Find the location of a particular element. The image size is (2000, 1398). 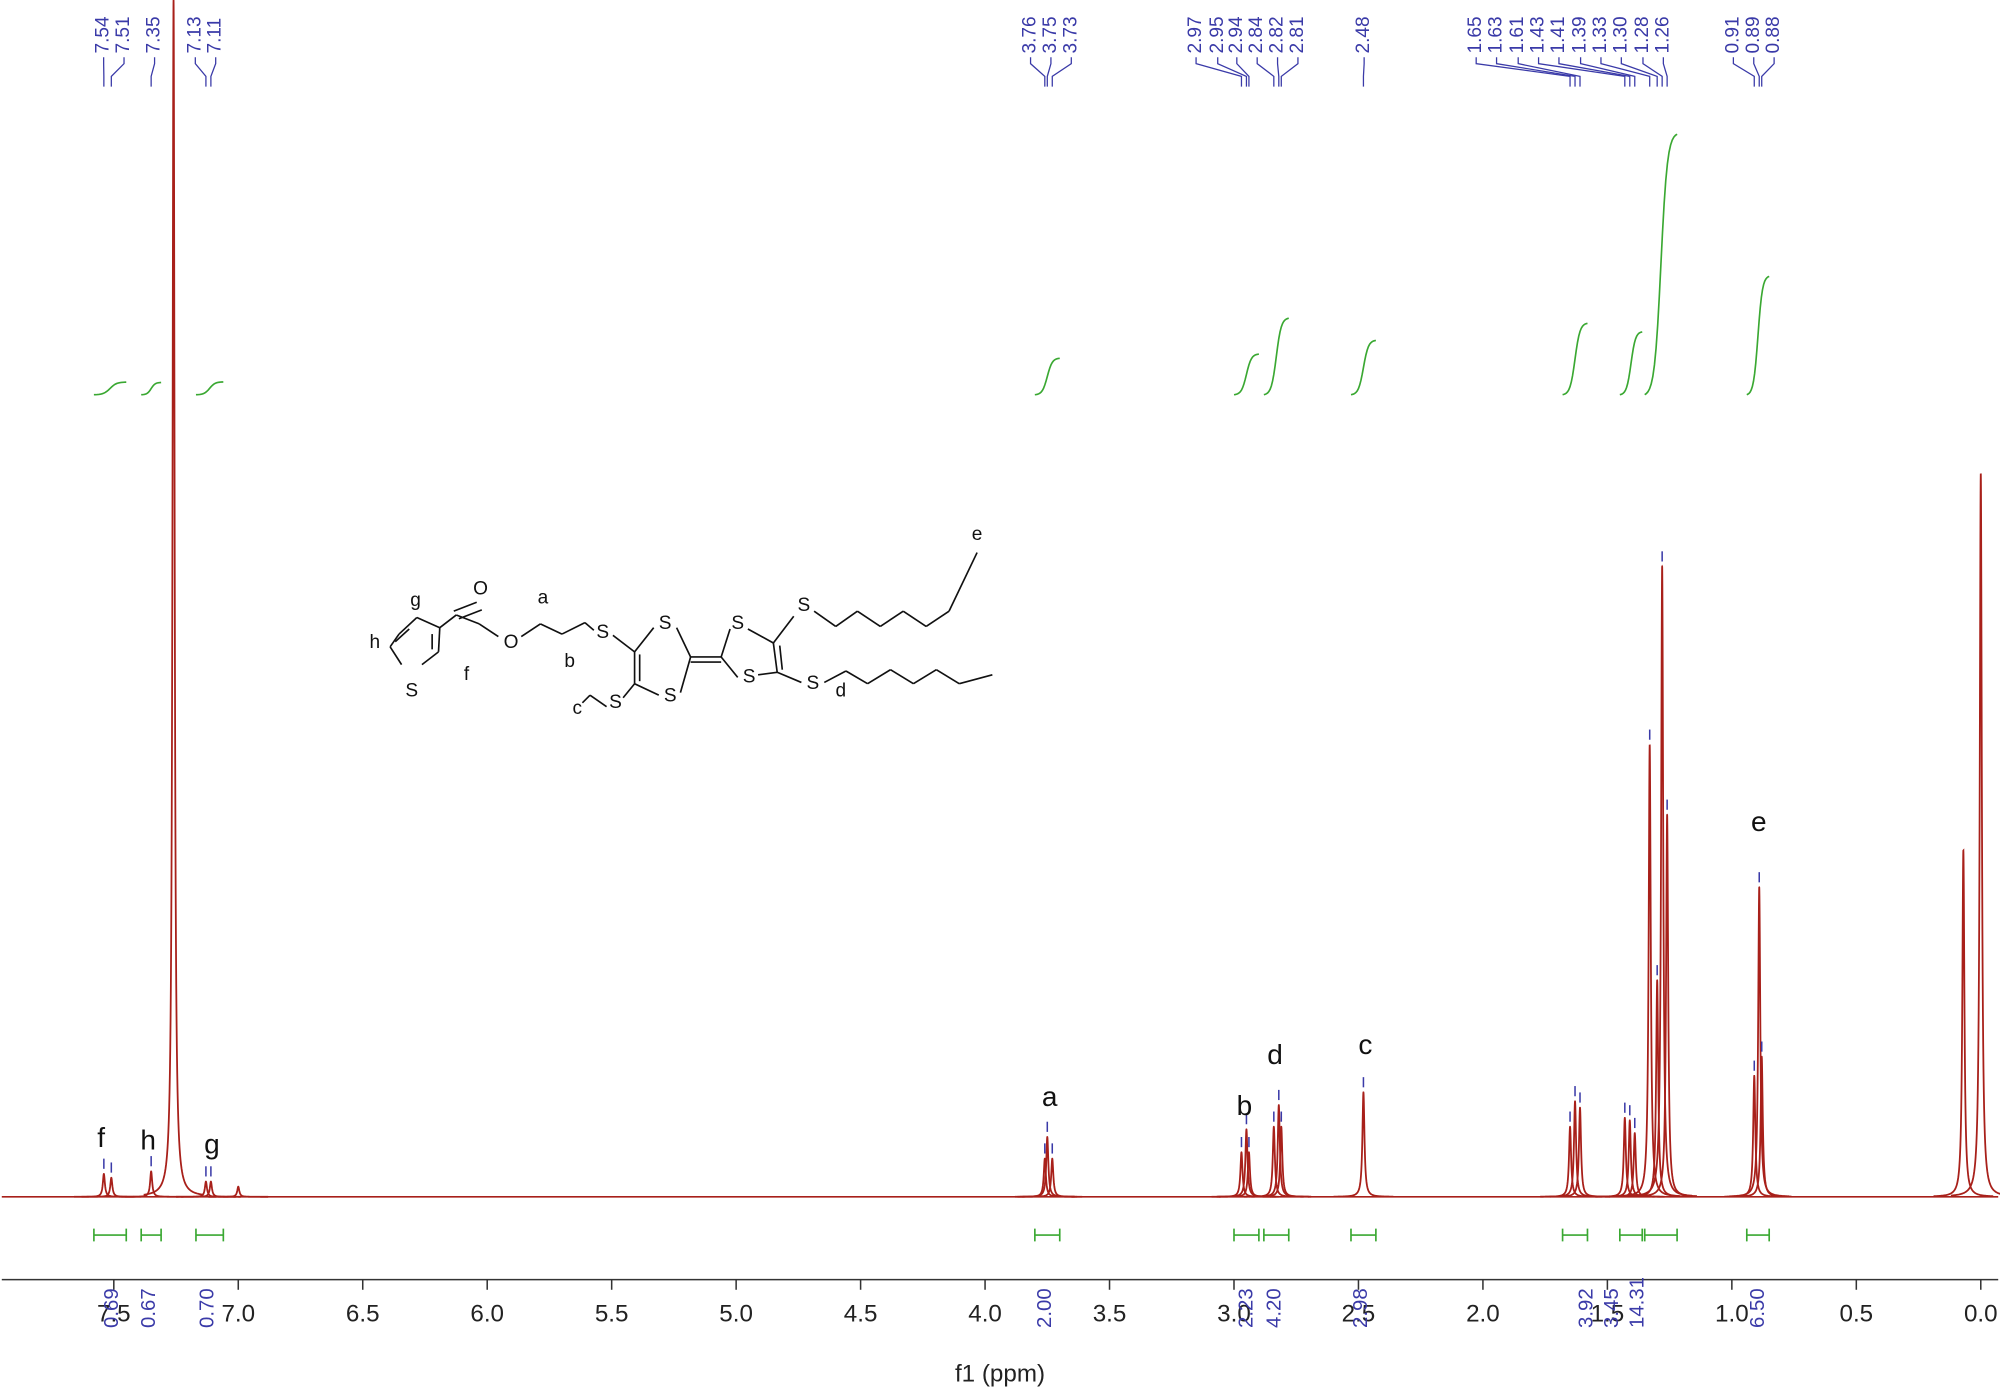

x-tick-label: 6.5 is located at coordinates (363, 1314).